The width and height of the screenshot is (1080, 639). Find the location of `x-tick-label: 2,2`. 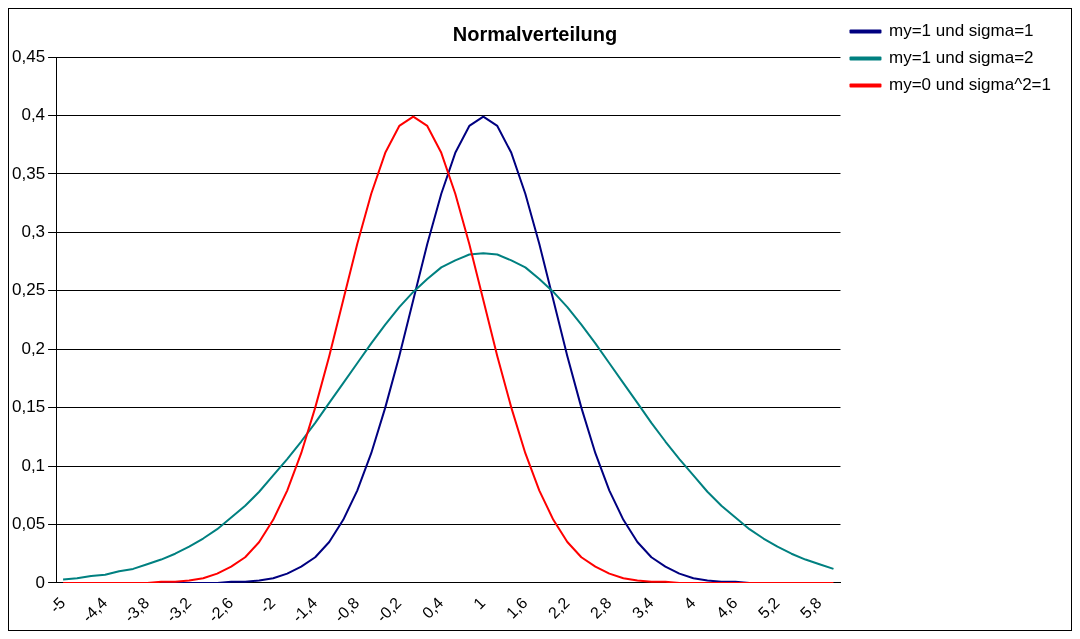

x-tick-label: 2,2 is located at coordinates (558, 607).